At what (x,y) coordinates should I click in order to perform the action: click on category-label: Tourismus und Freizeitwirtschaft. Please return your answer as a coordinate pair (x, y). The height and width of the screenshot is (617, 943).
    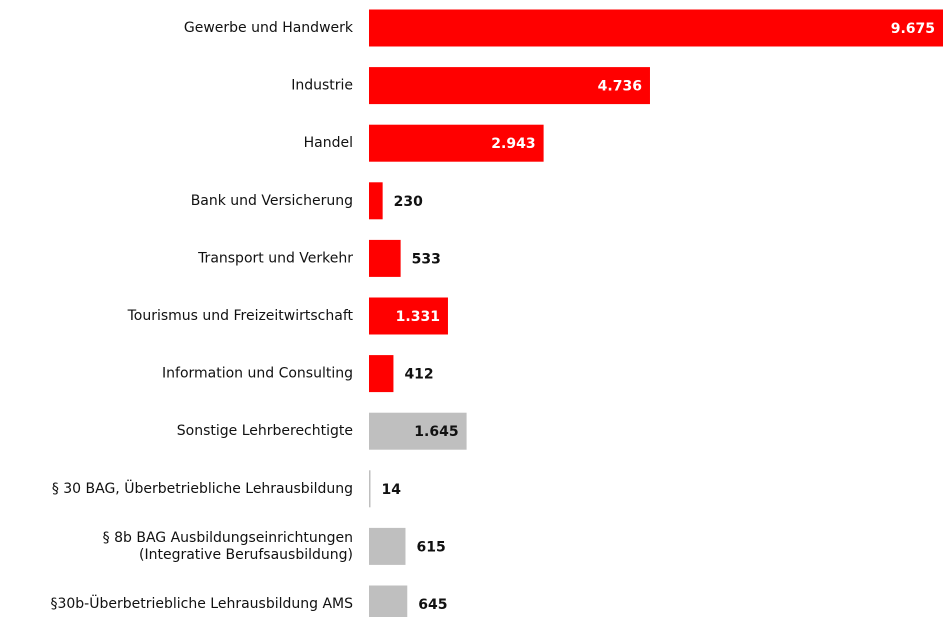
    Looking at the image, I should click on (240, 316).